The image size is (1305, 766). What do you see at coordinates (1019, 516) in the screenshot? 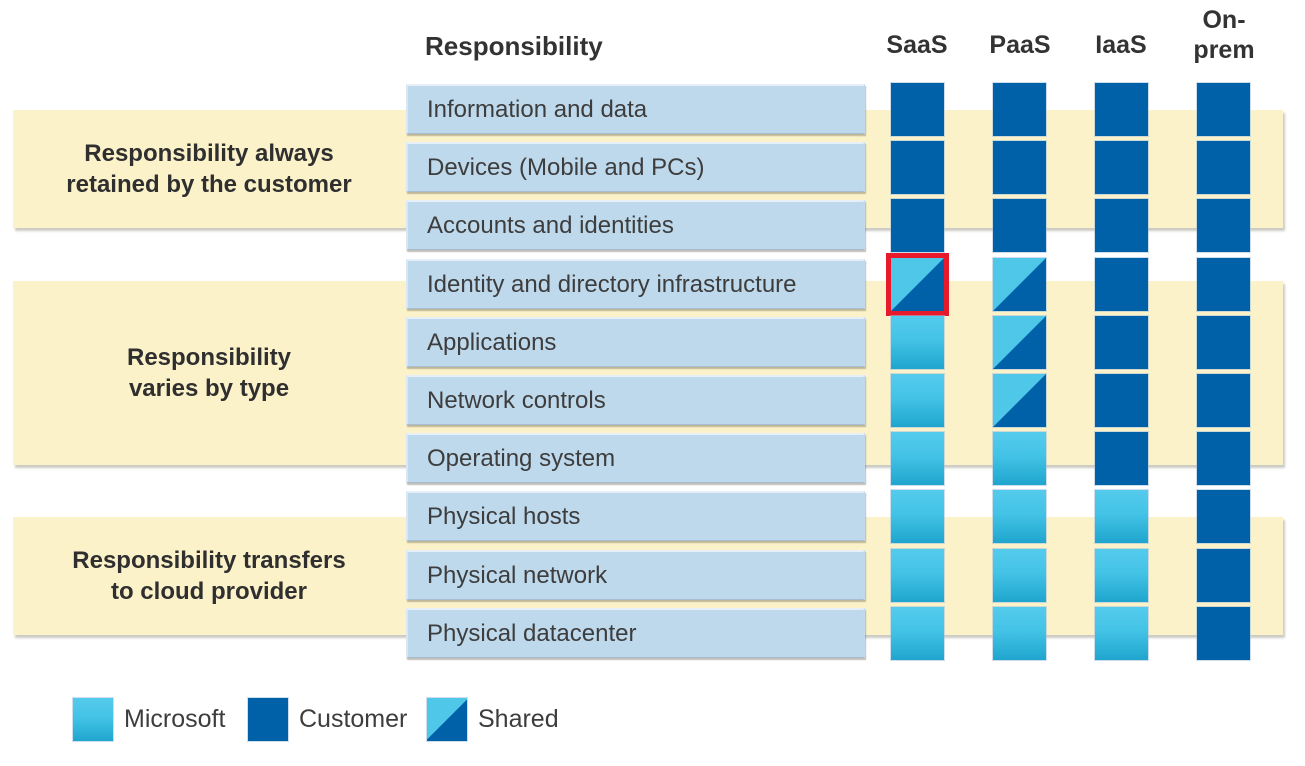
I see `cell-paas-row8` at bounding box center [1019, 516].